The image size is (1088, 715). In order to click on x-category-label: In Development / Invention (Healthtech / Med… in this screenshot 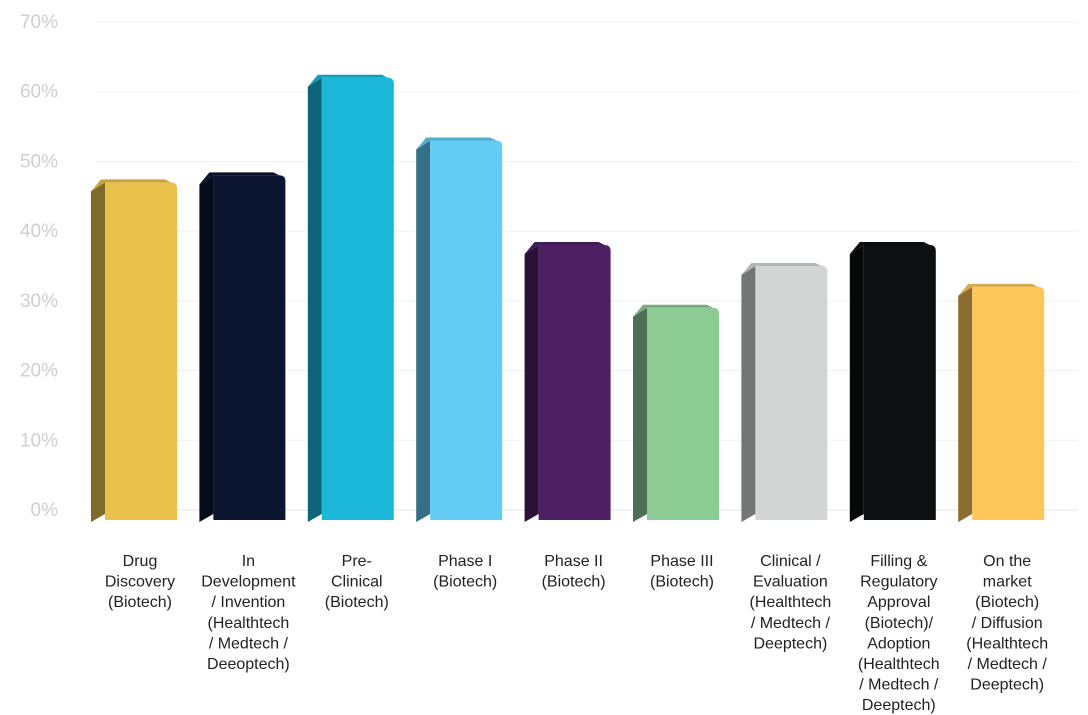, I will do `click(248, 613)`.